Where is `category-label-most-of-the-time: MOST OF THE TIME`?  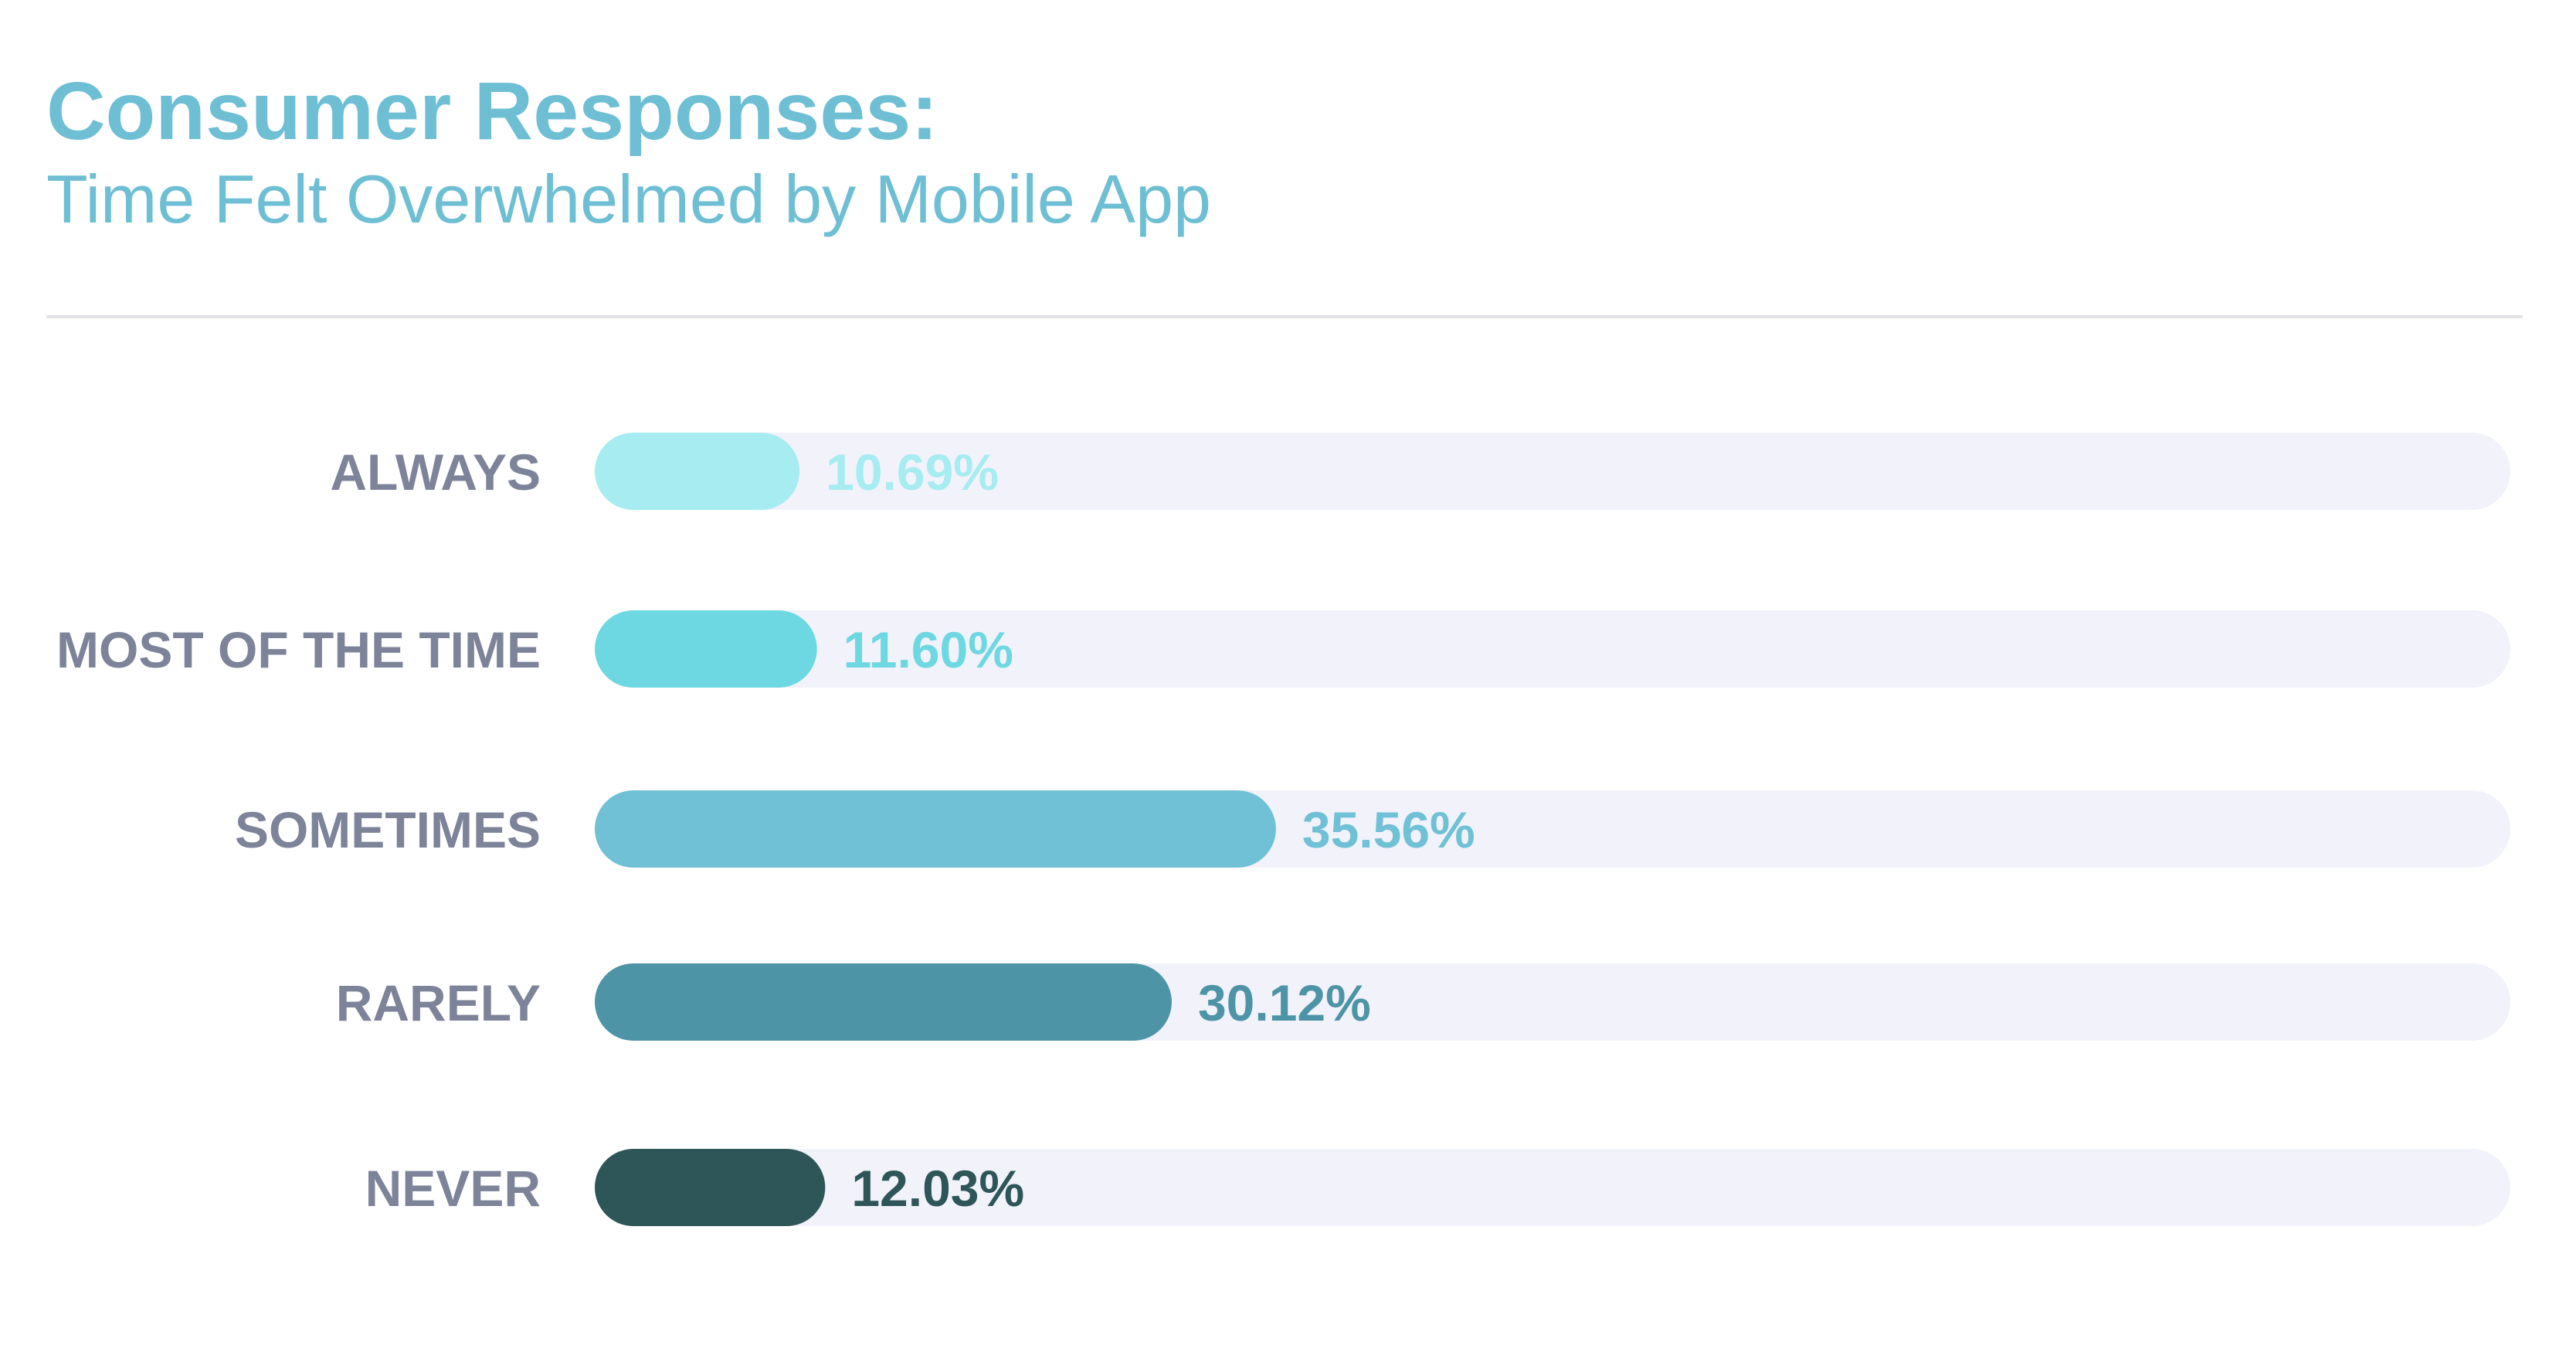
category-label-most-of-the-time: MOST OF THE TIME is located at coordinates (298, 650).